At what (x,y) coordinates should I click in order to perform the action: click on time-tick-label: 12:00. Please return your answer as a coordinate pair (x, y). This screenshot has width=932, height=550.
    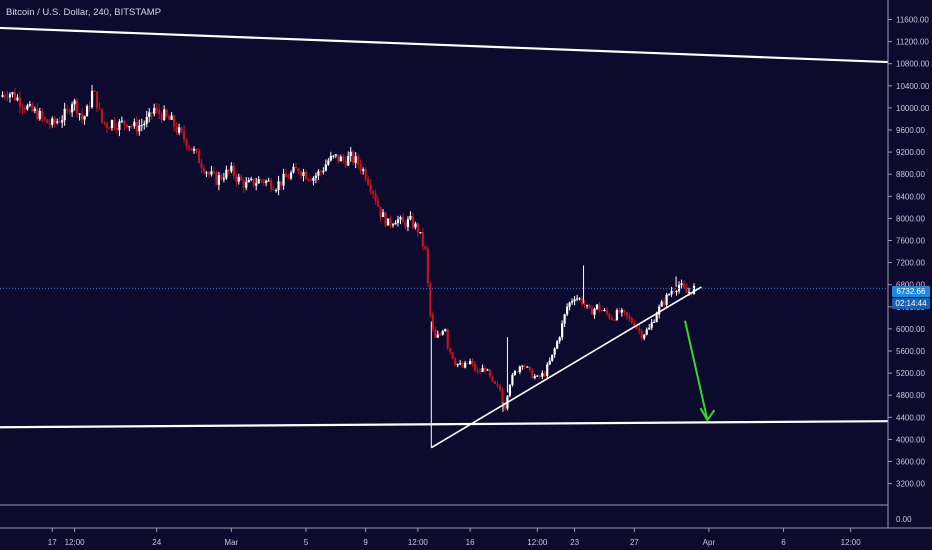
    Looking at the image, I should click on (537, 542).